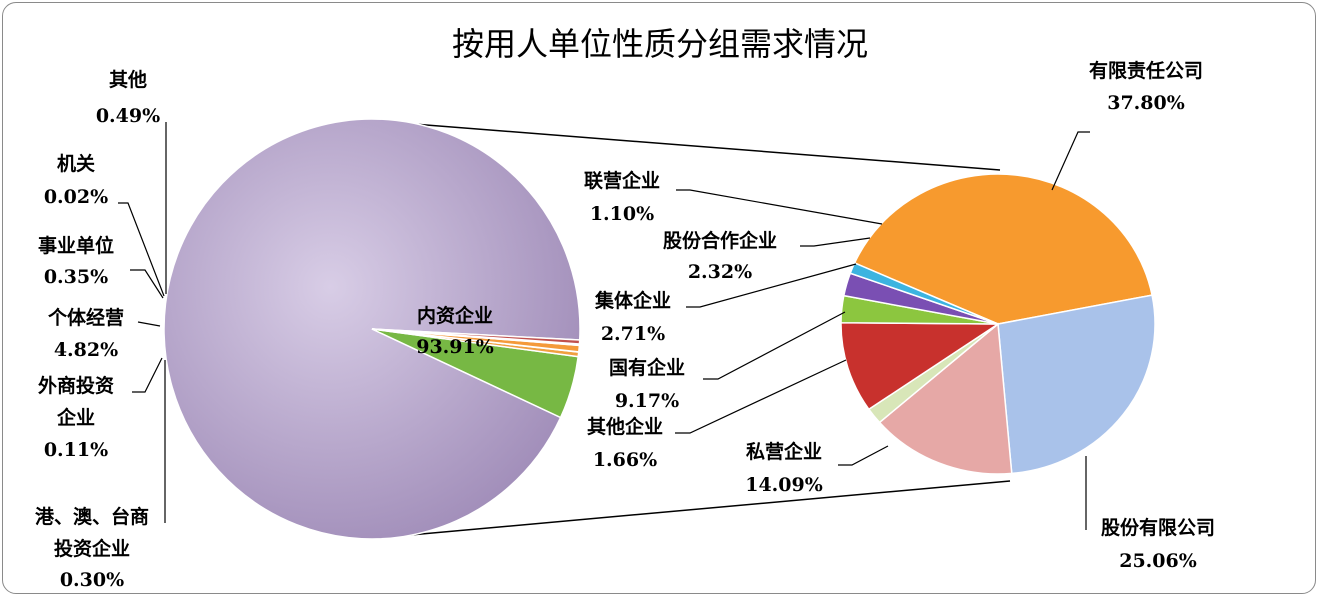  Describe the element at coordinates (75, 417) in the screenshot. I see `label-name-waishang-2: 企业` at that location.